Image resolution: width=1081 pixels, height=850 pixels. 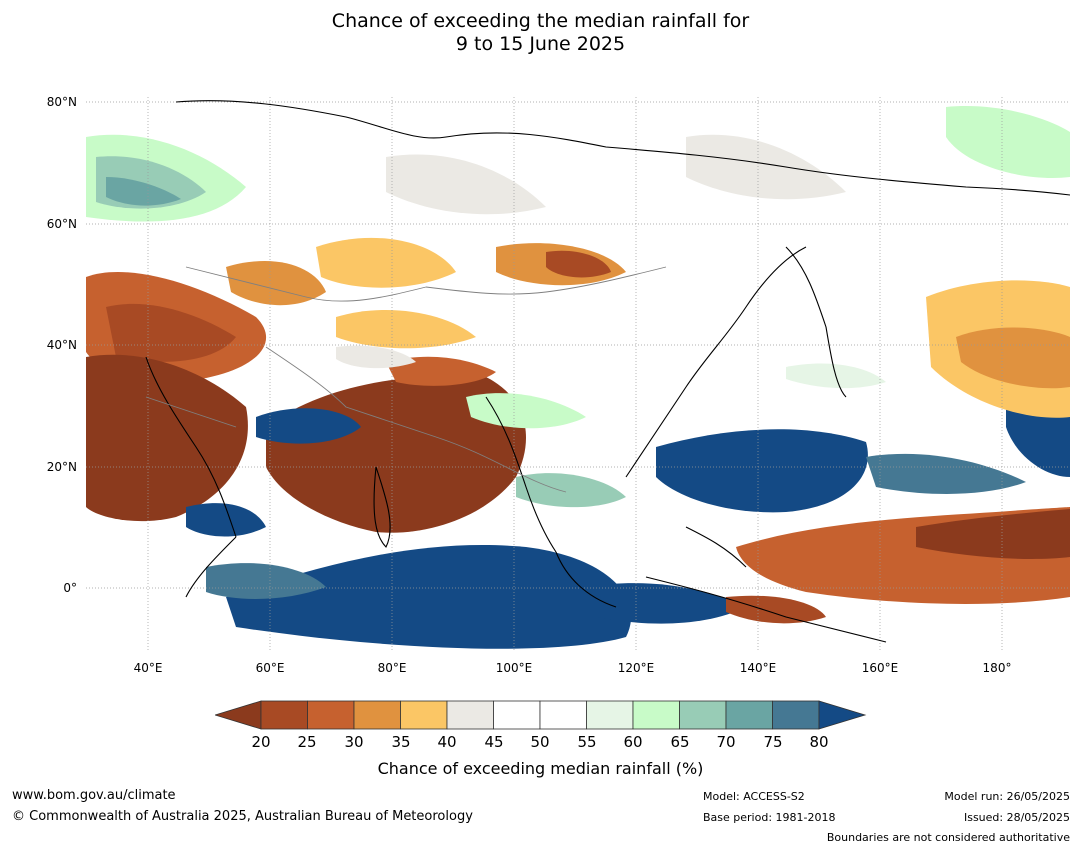 What do you see at coordinates (494, 742) in the screenshot?
I see `colorbar-tick: 45` at bounding box center [494, 742].